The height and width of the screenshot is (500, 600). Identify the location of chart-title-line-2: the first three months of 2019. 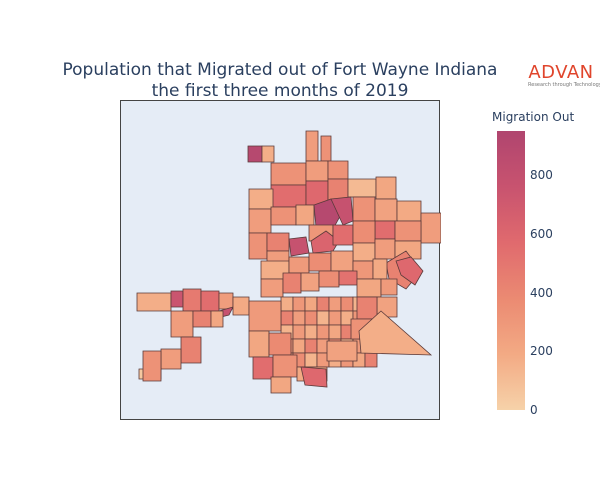
(280, 91).